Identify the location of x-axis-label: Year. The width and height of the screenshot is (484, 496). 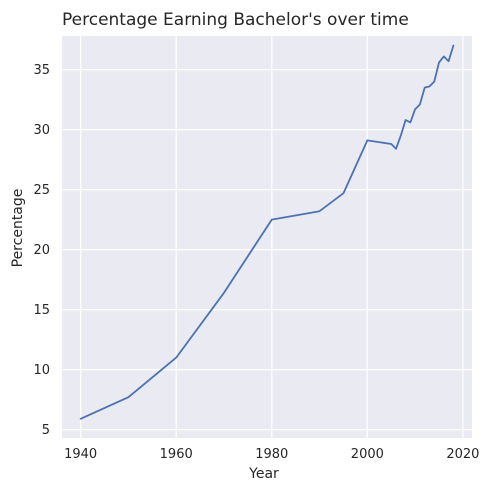
(263, 474).